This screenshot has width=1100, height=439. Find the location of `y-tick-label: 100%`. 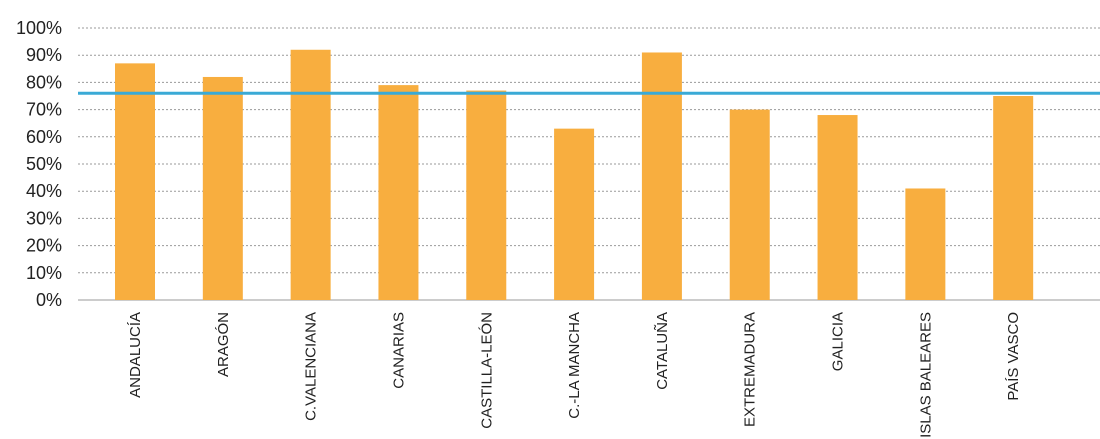

y-tick-label: 100% is located at coordinates (39, 28).